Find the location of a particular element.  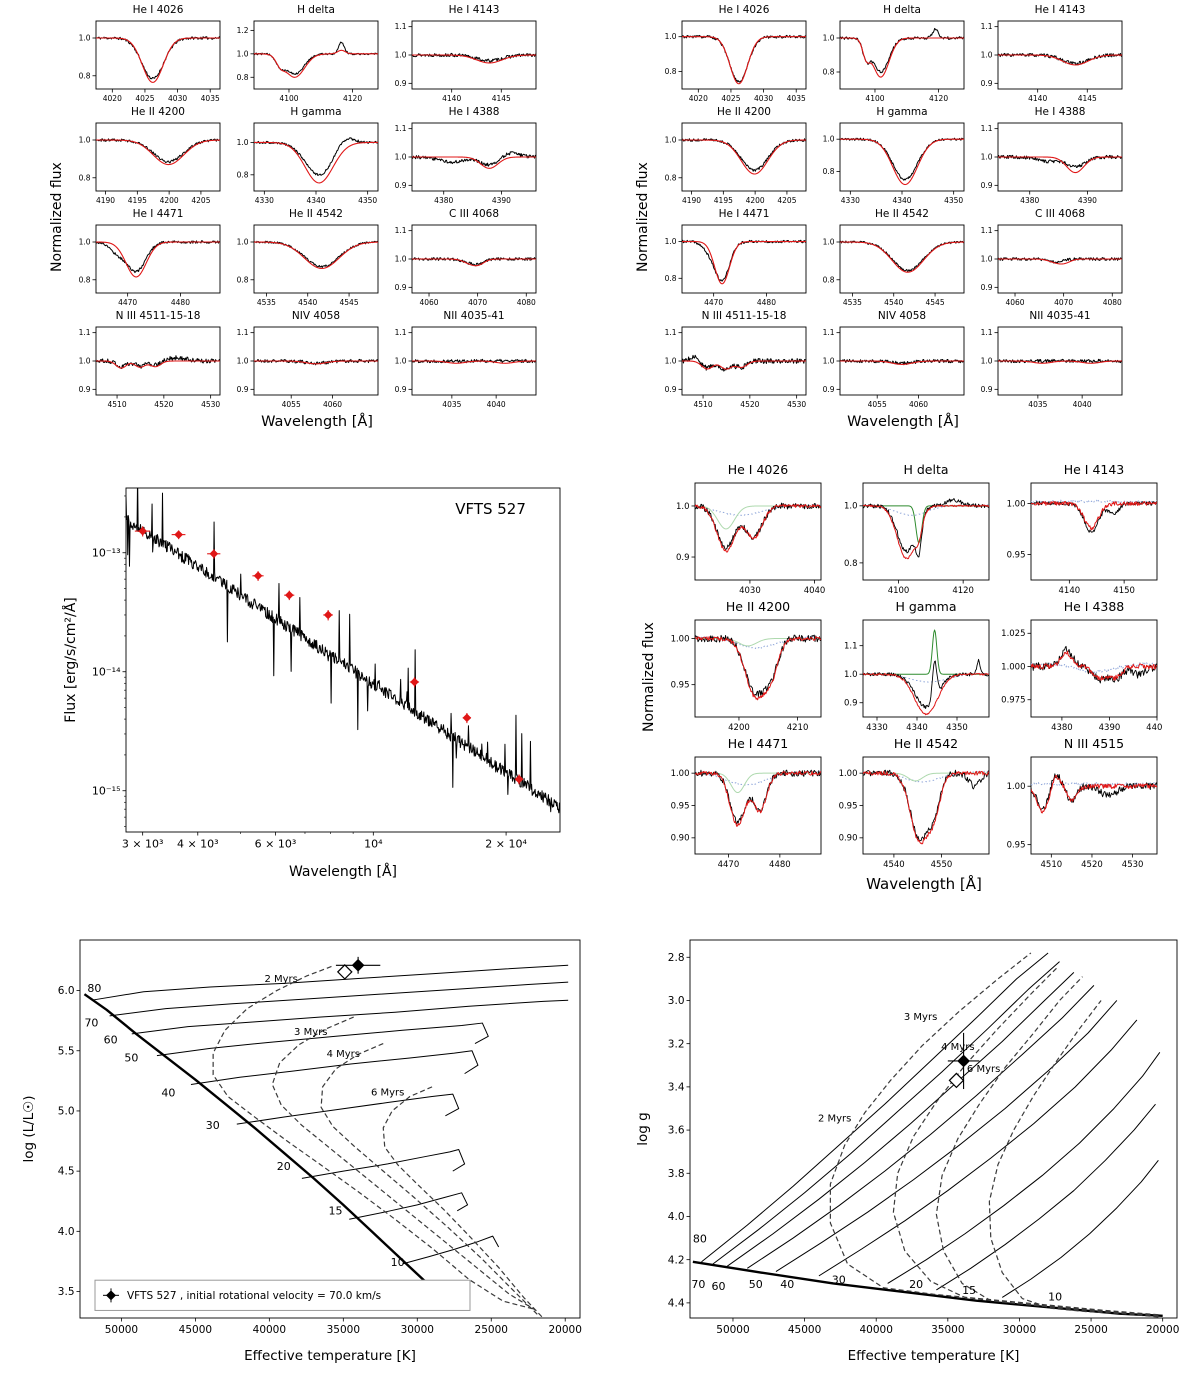

spectrum-plot: 4380 4390 0.9 1.0 1.1 is located at coordinates (1052, 163).